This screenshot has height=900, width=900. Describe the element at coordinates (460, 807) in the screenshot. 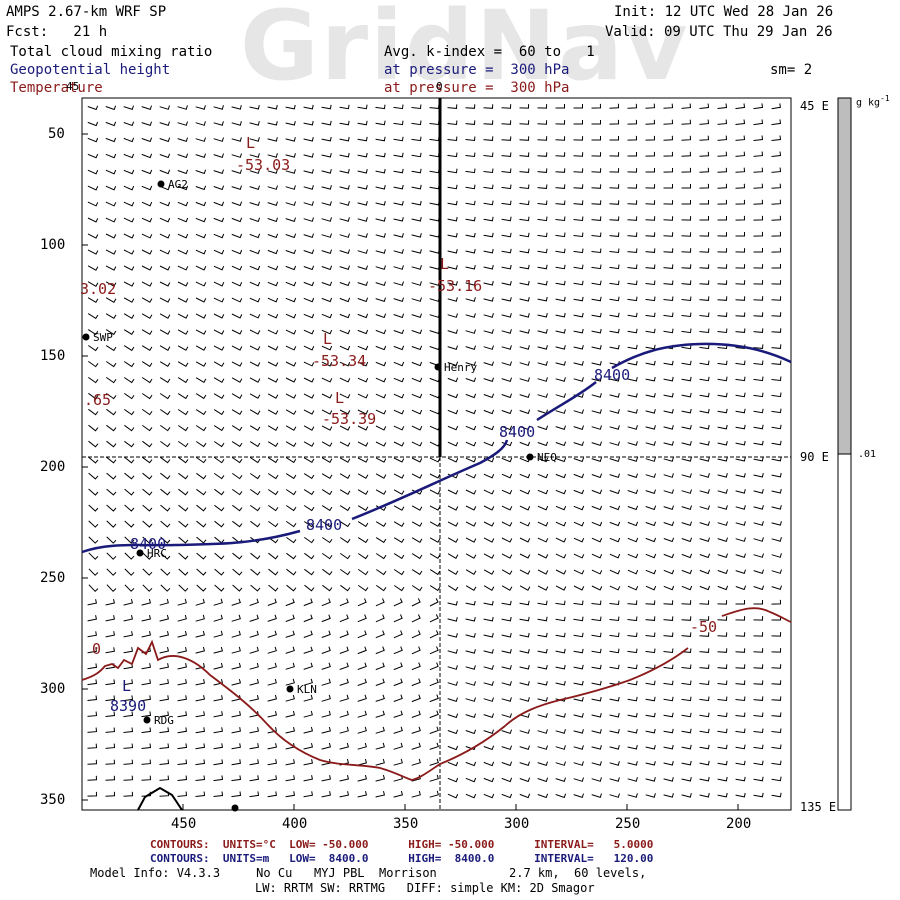

I see `x-axis-ticks` at that location.